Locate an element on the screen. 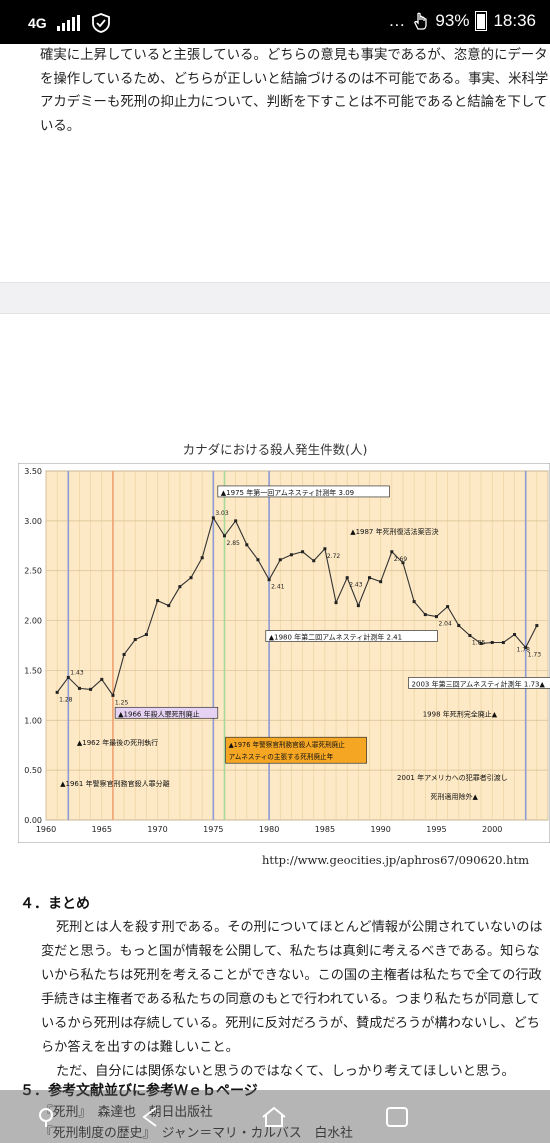  y-tick-label: 1.50 is located at coordinates (33, 670).